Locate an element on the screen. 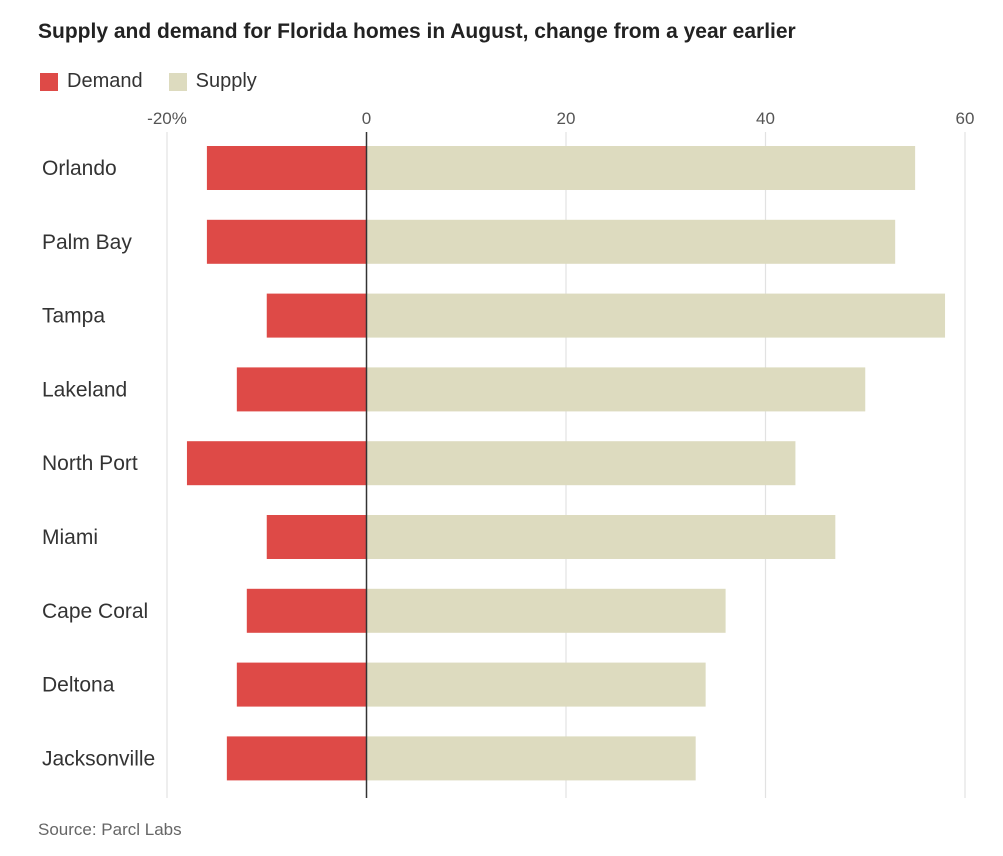  bar-demand-lakeland is located at coordinates (301, 389).